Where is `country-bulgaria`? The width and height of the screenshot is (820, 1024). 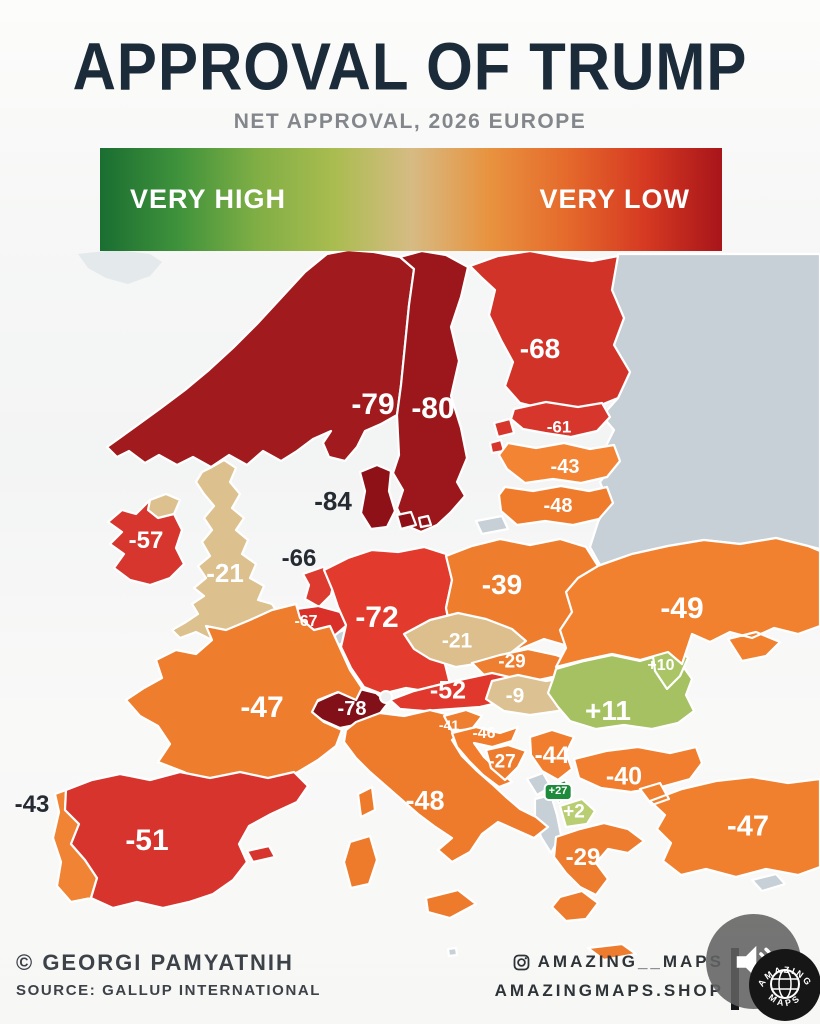
country-bulgaria is located at coordinates (638, 769).